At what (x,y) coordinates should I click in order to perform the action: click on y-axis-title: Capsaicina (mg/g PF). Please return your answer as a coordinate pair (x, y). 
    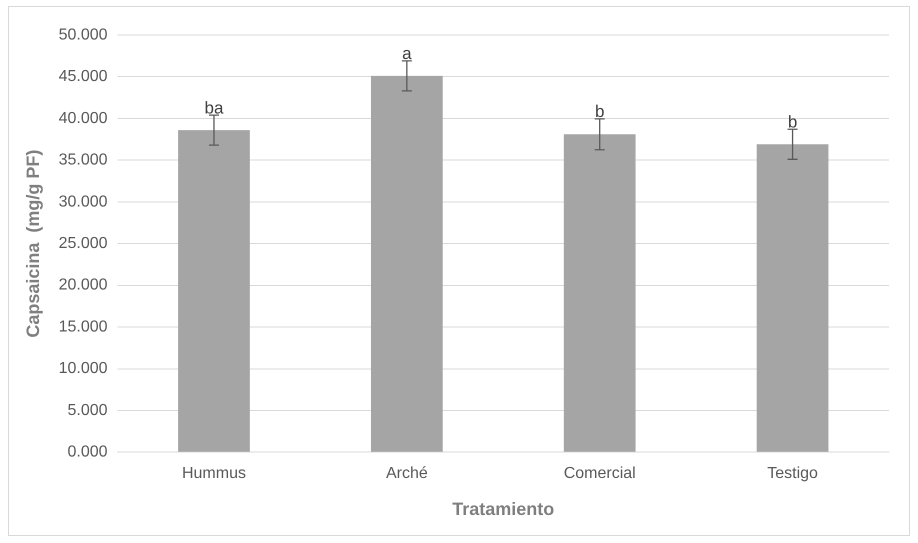
    Looking at the image, I should click on (32, 244).